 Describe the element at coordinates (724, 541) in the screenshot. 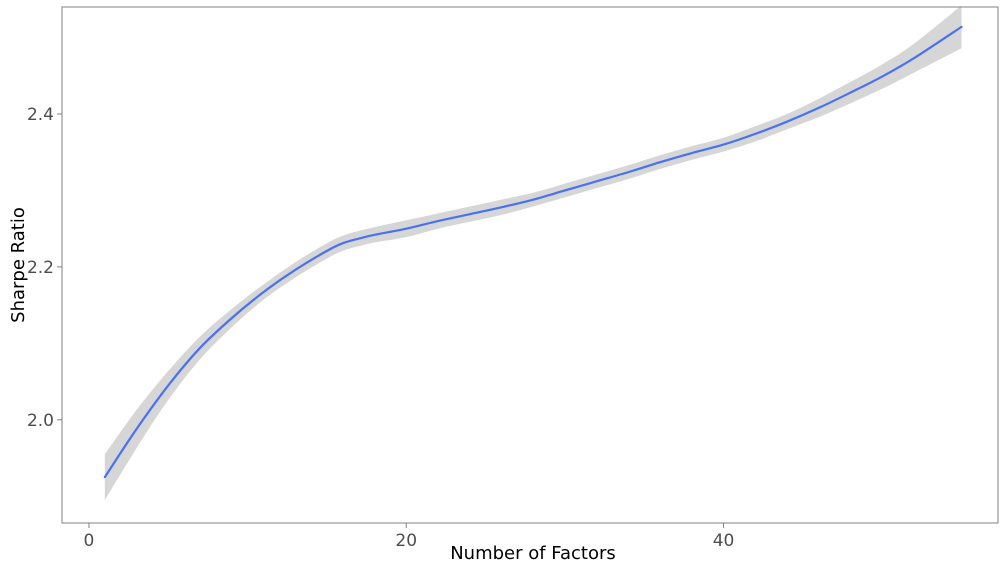

I see `x-tick-label: 40` at that location.